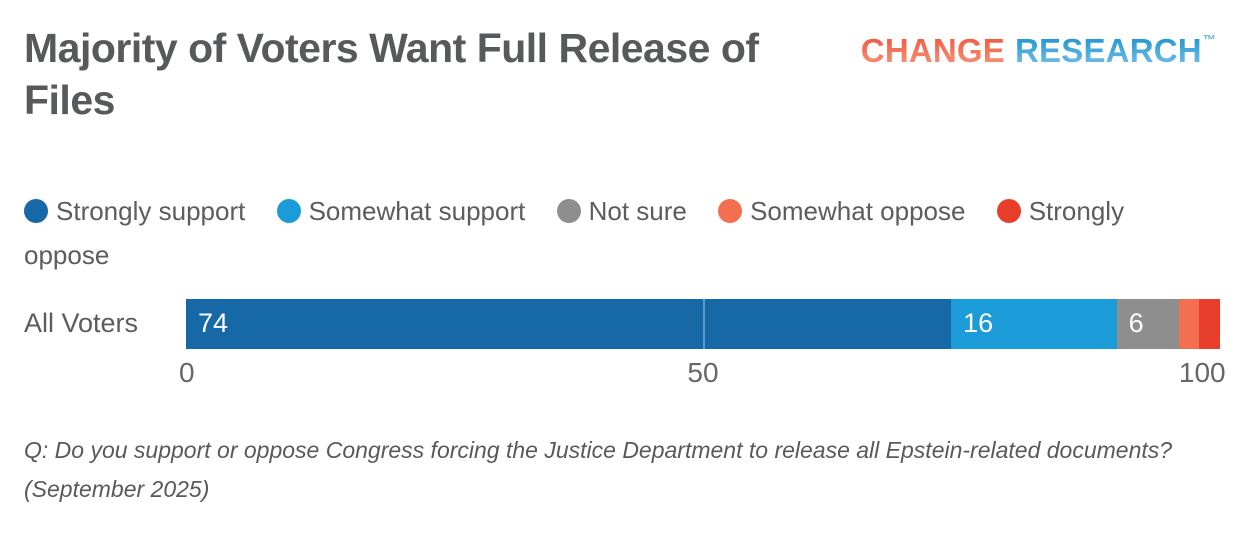  I want to click on trademark-symbol: ™, so click(1209, 39).